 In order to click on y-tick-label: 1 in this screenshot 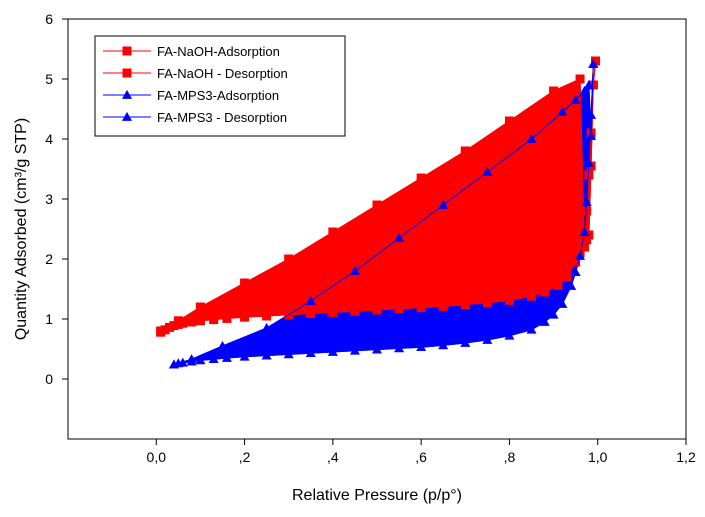, I will do `click(49, 319)`.